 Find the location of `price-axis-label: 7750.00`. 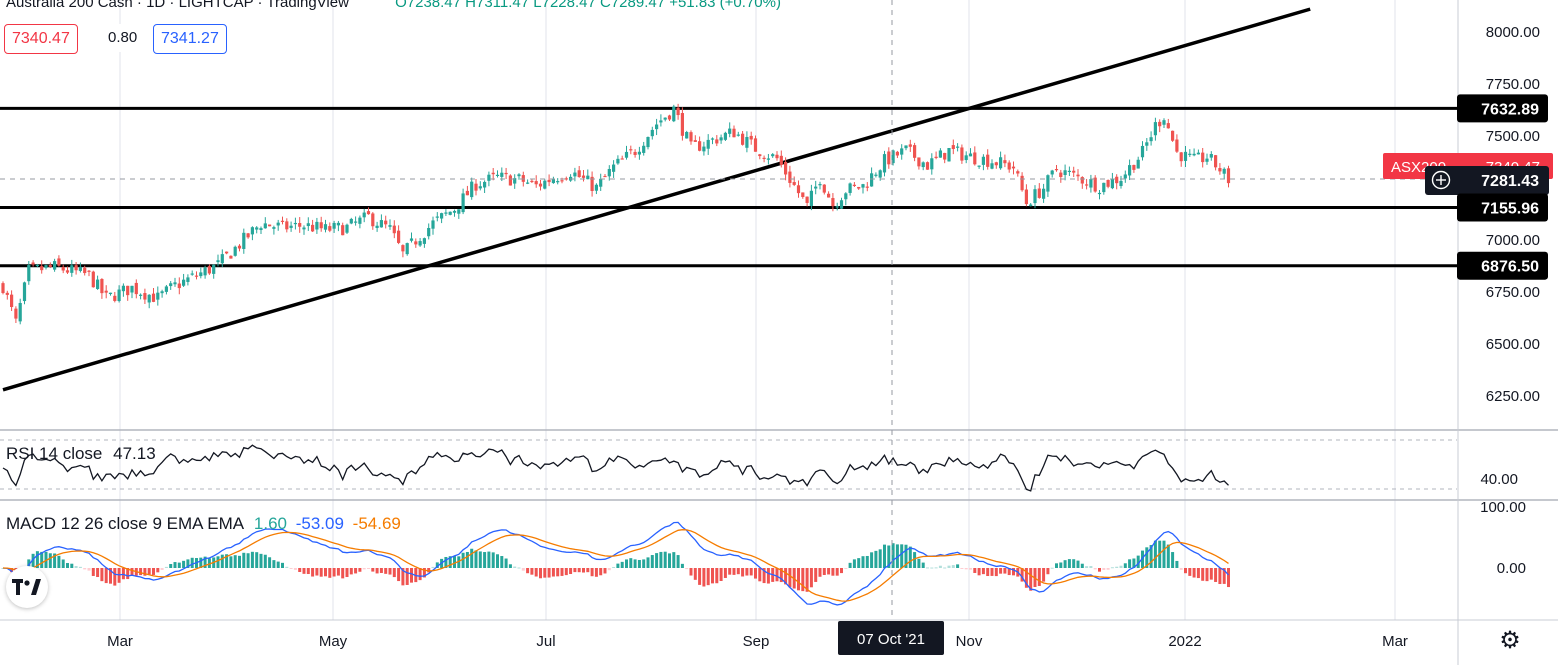

price-axis-label: 7750.00 is located at coordinates (1513, 84).